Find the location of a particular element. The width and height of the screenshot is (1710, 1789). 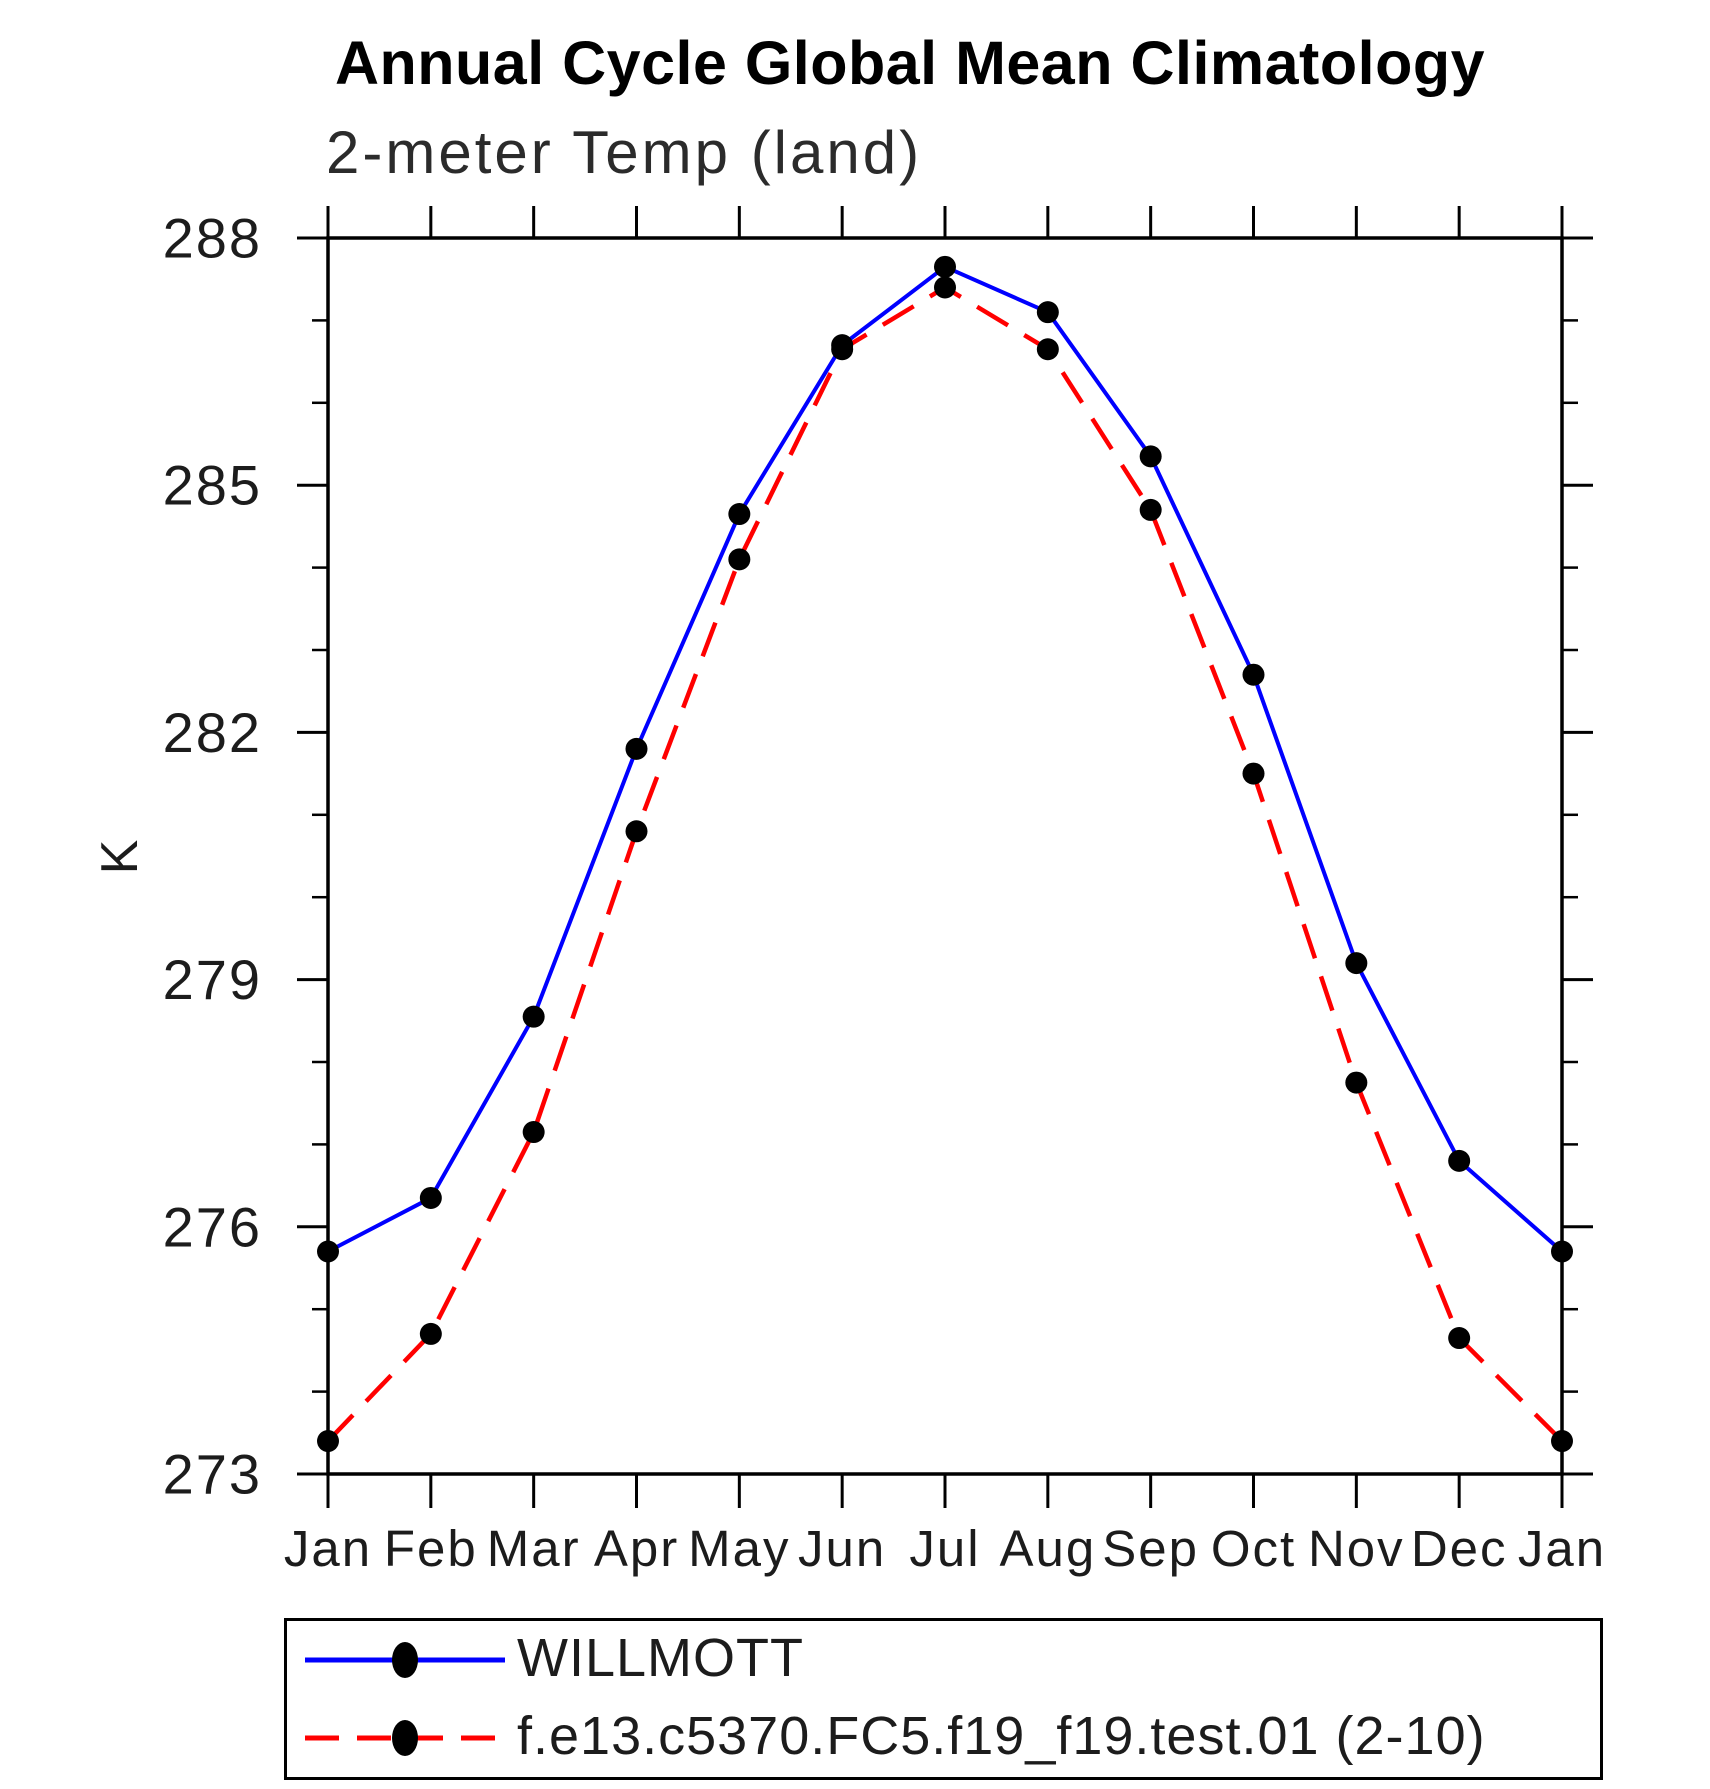

x-tick-label: Oct is located at coordinates (1253, 1548).